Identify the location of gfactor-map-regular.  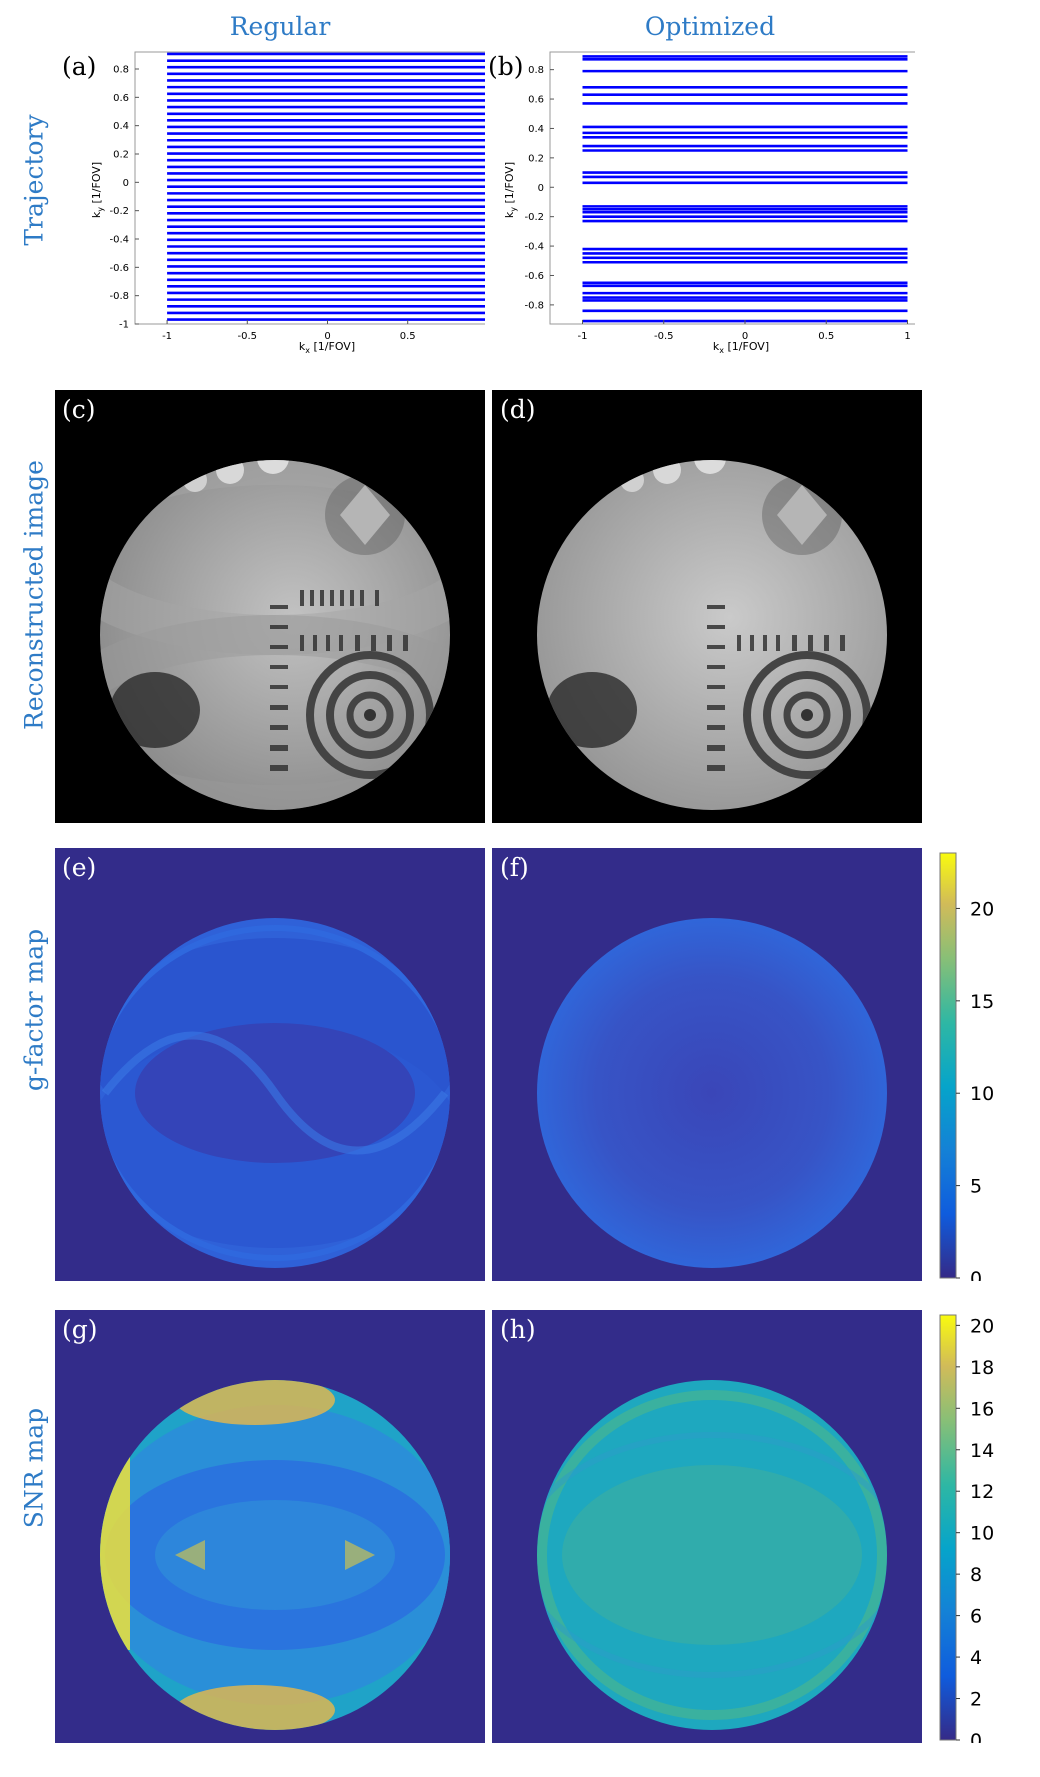
(270, 1064).